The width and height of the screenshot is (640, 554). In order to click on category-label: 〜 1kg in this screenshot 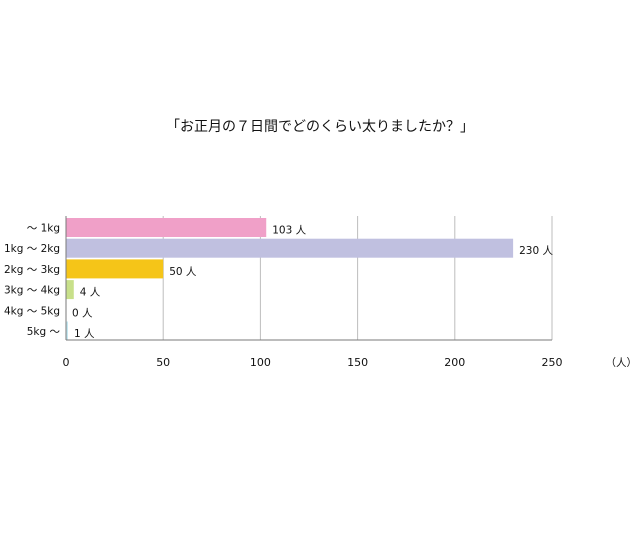, I will do `click(43, 229)`.